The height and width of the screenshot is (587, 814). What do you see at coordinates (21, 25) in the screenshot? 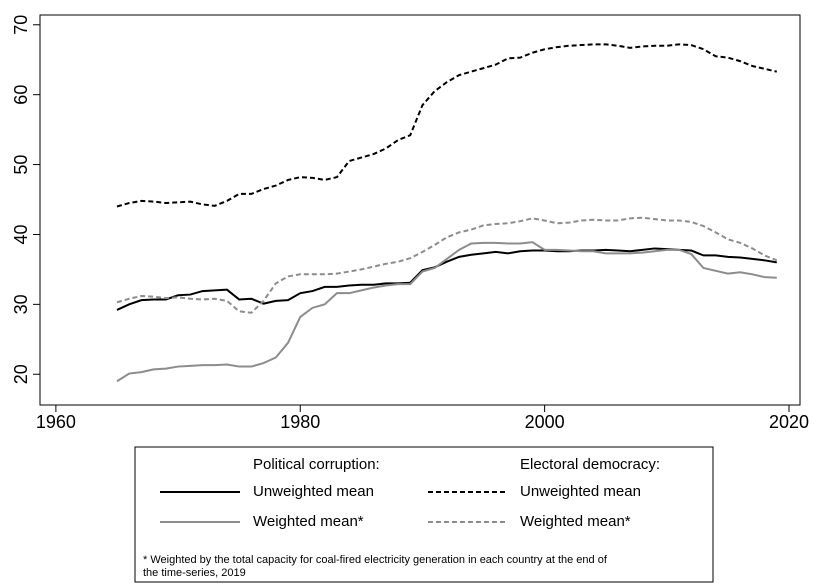
I see `y-tick-label: 70` at bounding box center [21, 25].